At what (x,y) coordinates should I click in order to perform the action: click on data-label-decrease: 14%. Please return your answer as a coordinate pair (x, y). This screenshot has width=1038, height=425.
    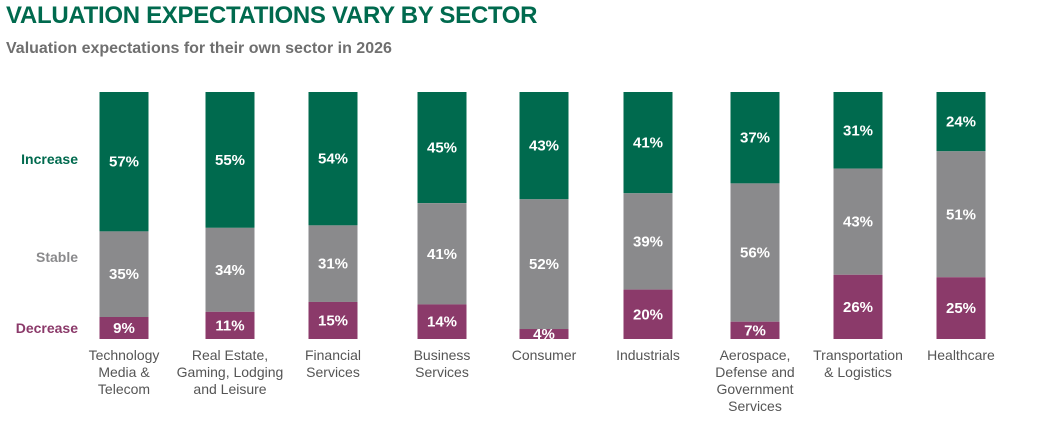
    Looking at the image, I should click on (442, 322).